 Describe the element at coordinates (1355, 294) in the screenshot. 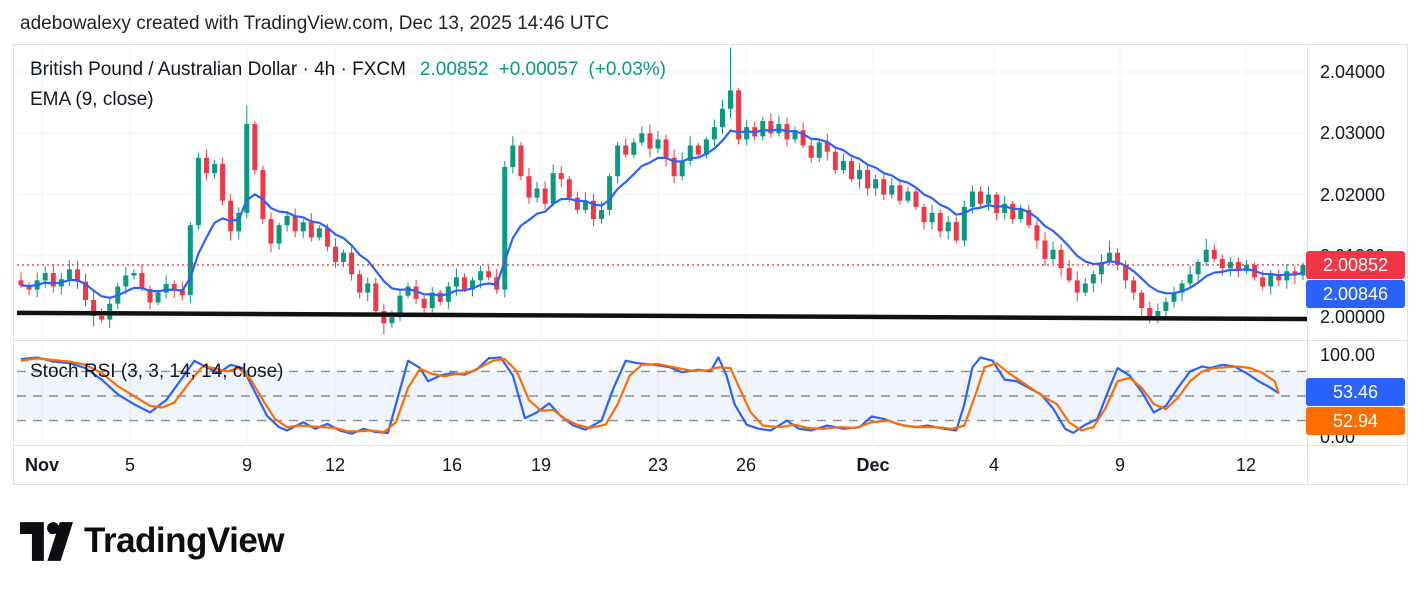

I see `ema-value-badge: 2.00846` at that location.